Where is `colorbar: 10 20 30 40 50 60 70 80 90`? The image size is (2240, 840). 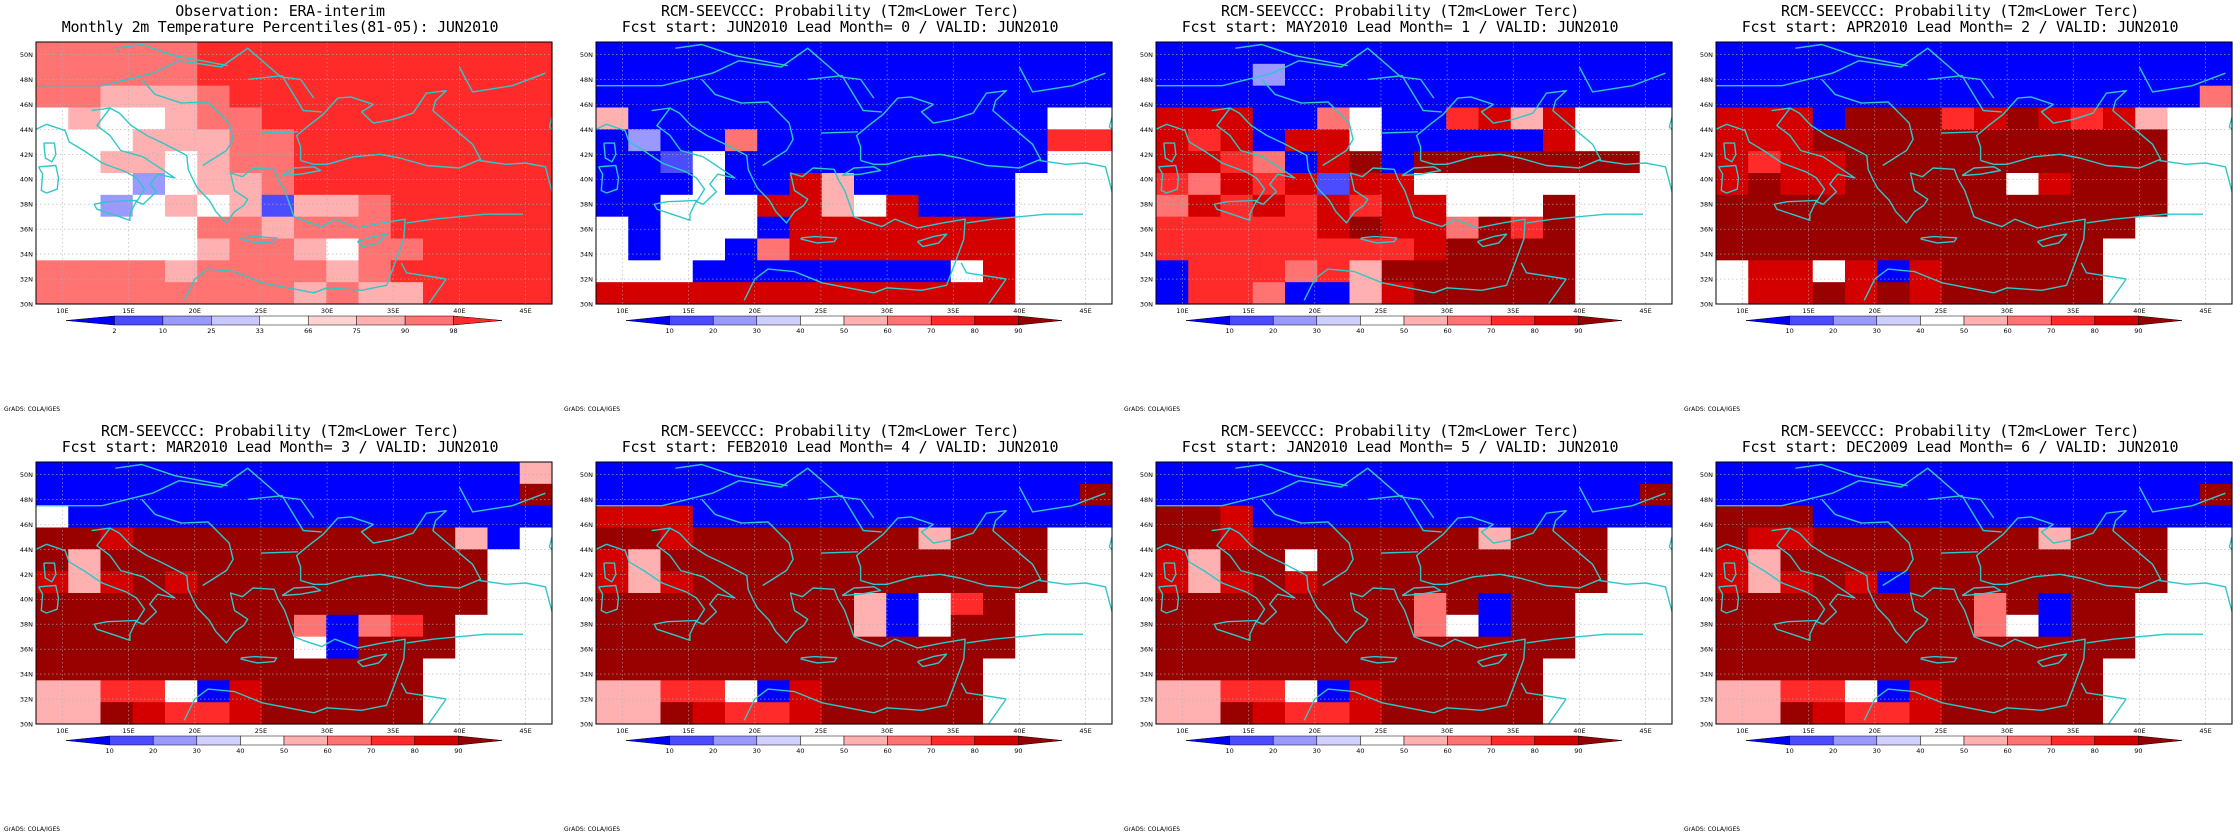 colorbar: 10 20 30 40 50 60 70 80 90 is located at coordinates (1964, 745).